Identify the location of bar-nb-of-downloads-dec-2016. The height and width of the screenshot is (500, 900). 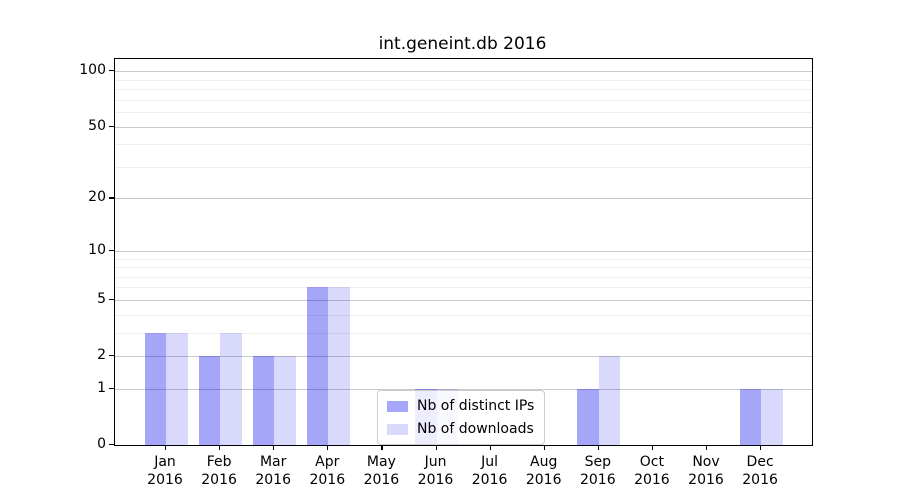
(772, 416).